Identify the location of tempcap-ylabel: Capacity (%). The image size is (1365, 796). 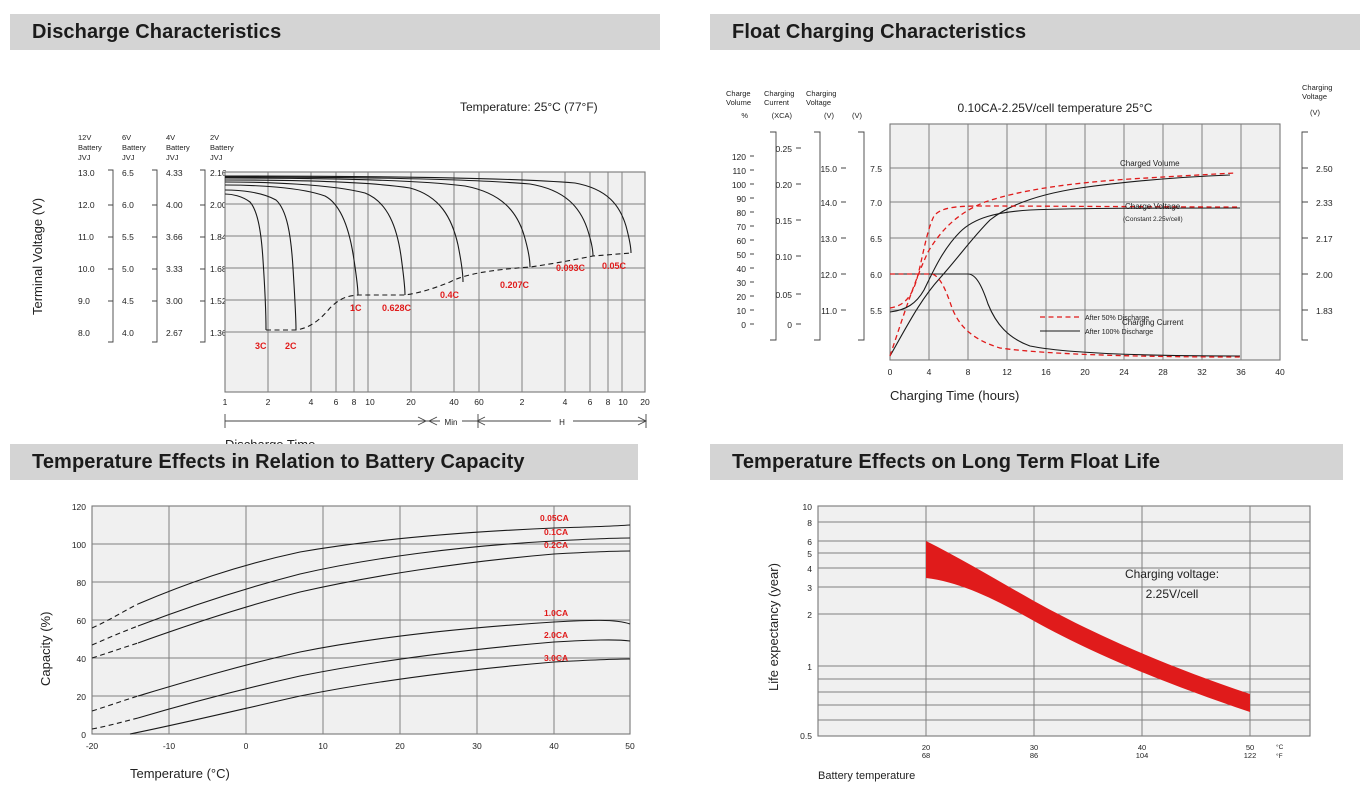
(45, 649).